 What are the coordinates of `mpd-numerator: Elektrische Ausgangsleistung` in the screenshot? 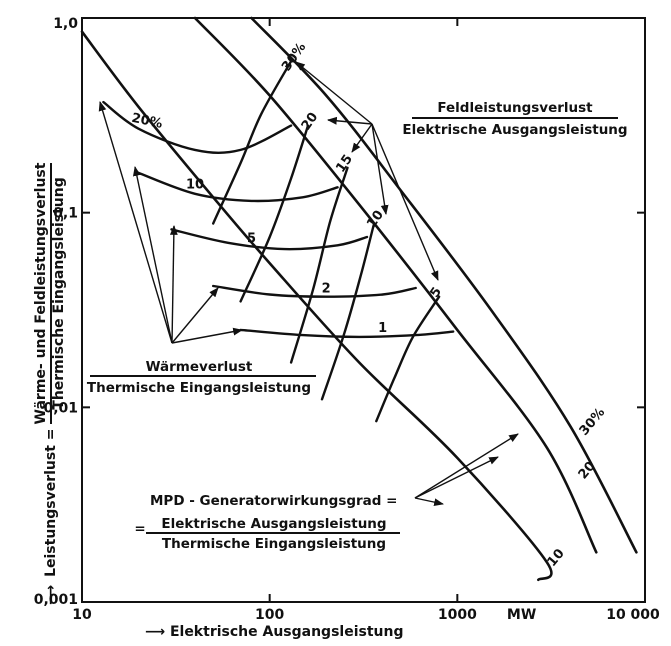 It's located at (273, 524).